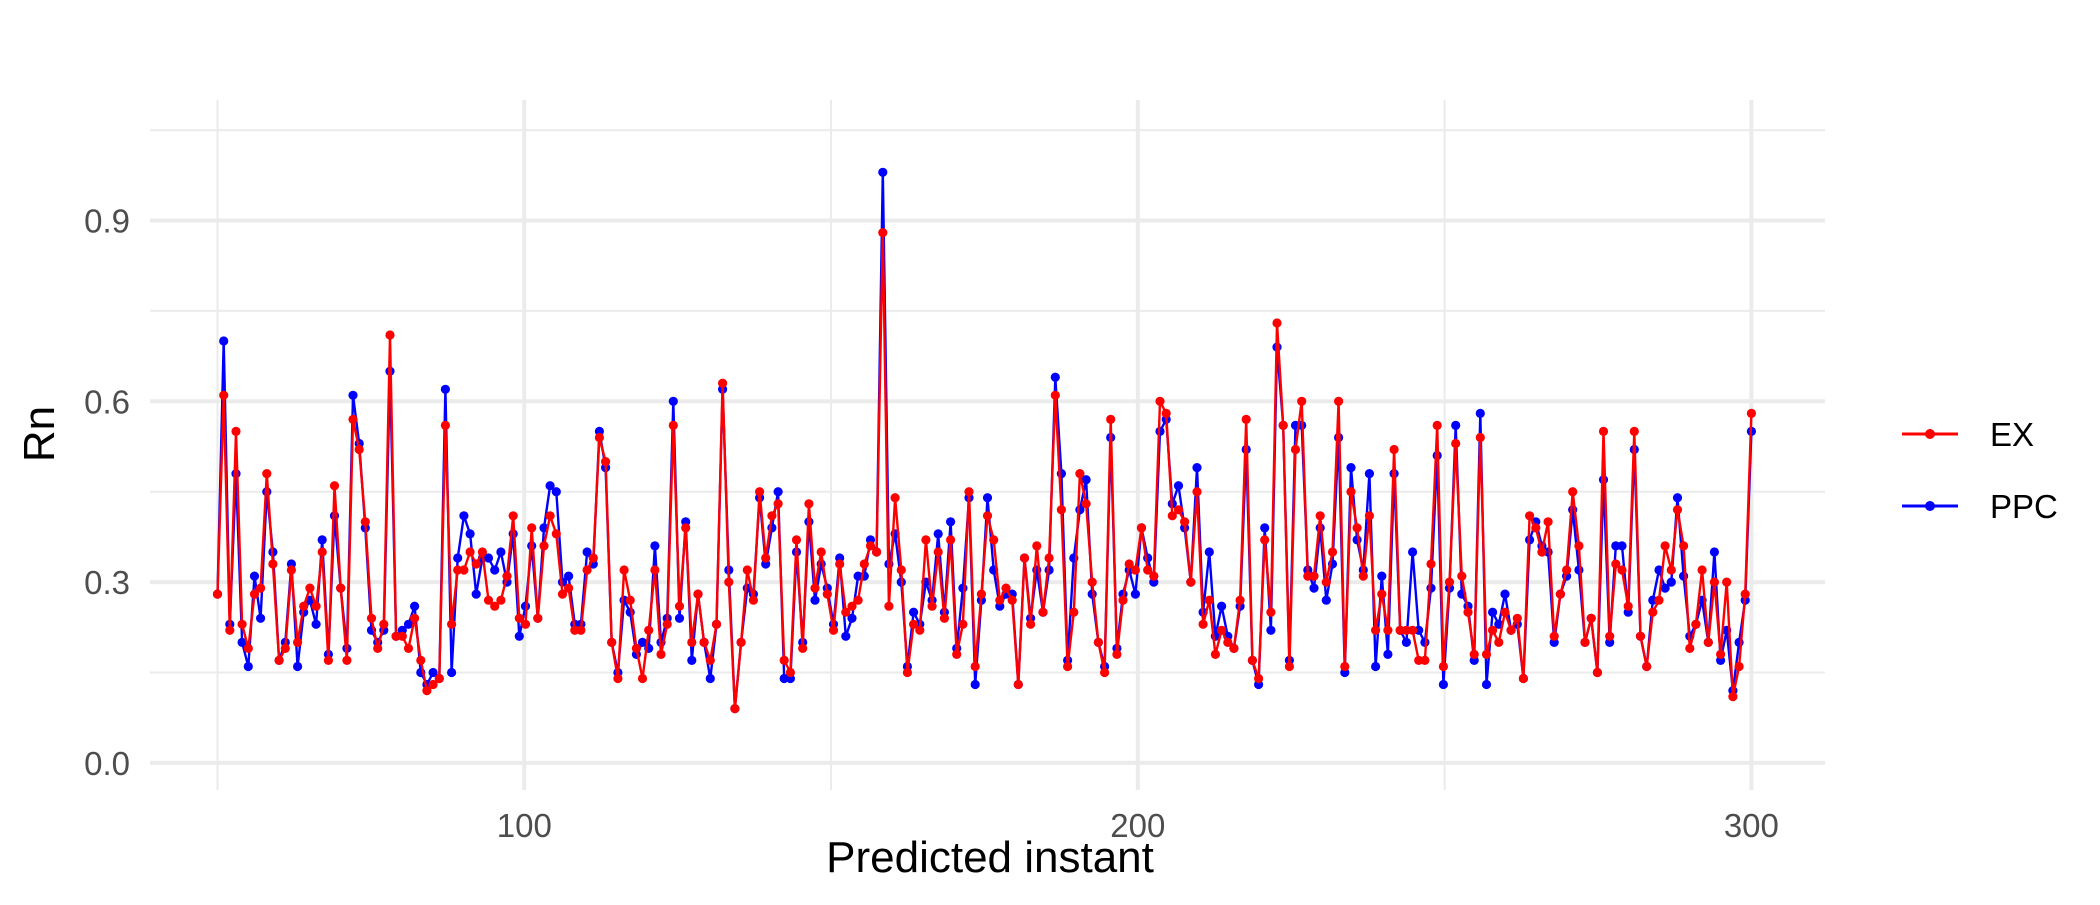 The height and width of the screenshot is (905, 2100). I want to click on y-tick-label: 0.9, so click(107, 221).